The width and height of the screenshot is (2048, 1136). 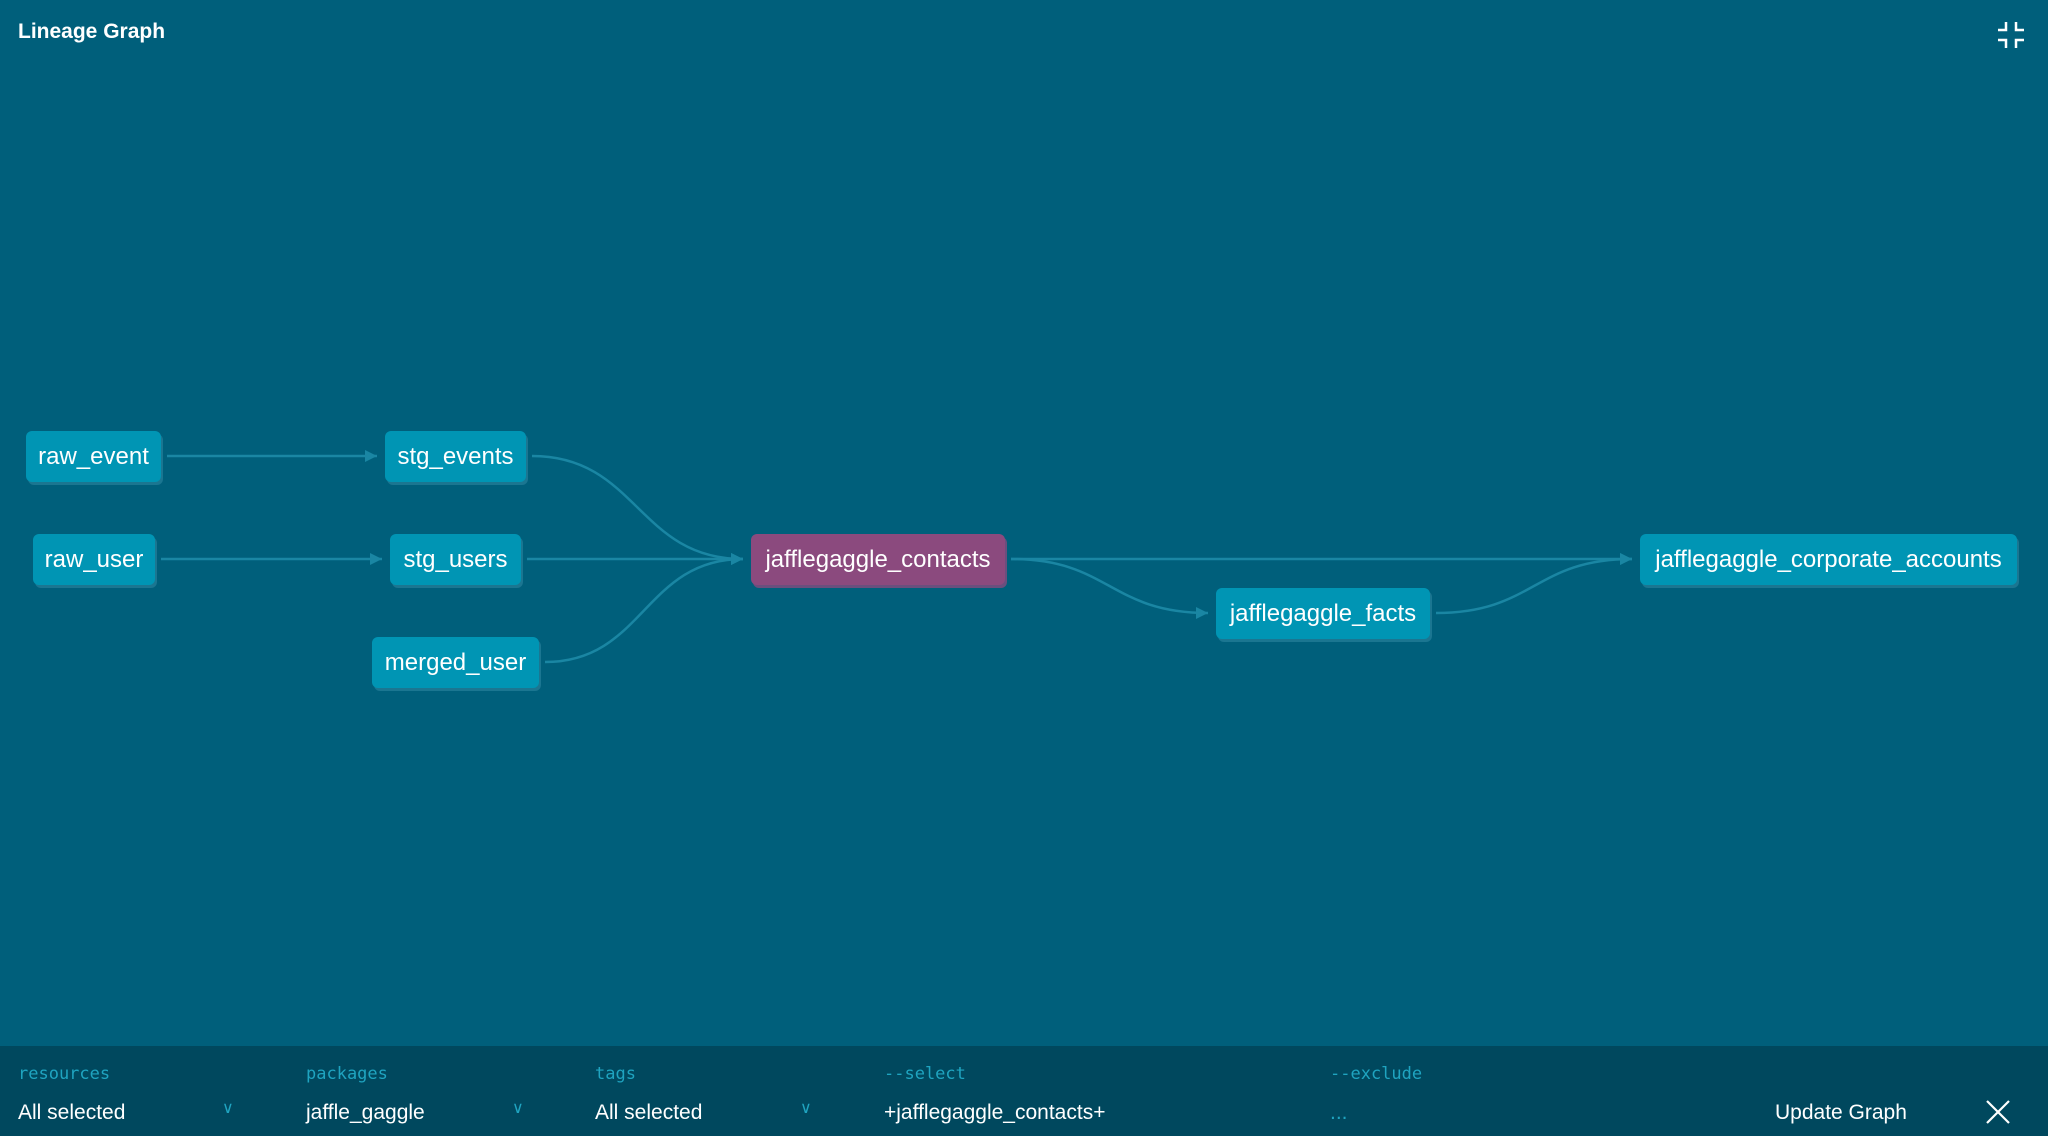 What do you see at coordinates (995, 1112) in the screenshot?
I see `select-input: +jafflegaggle_contacts+` at bounding box center [995, 1112].